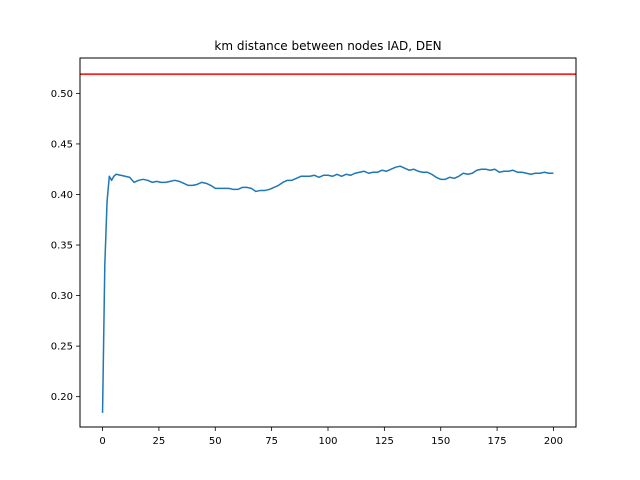  What do you see at coordinates (553, 441) in the screenshot?
I see `x-tick-label: 200` at bounding box center [553, 441].